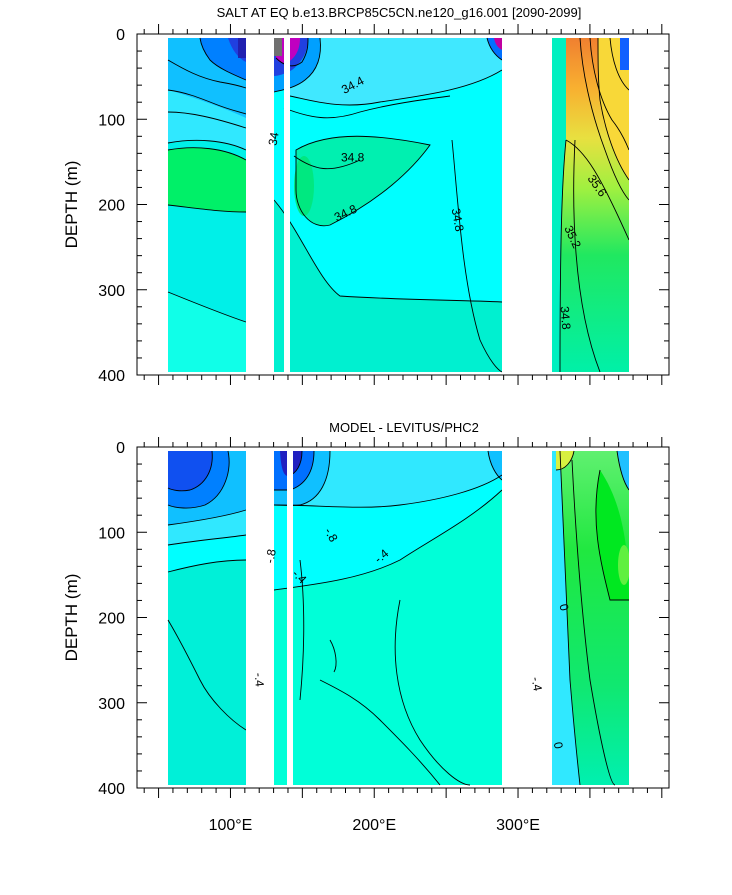 The image size is (732, 895). Describe the element at coordinates (363, 181) in the screenshot. I see `pacific-warm-tongue` at that location.